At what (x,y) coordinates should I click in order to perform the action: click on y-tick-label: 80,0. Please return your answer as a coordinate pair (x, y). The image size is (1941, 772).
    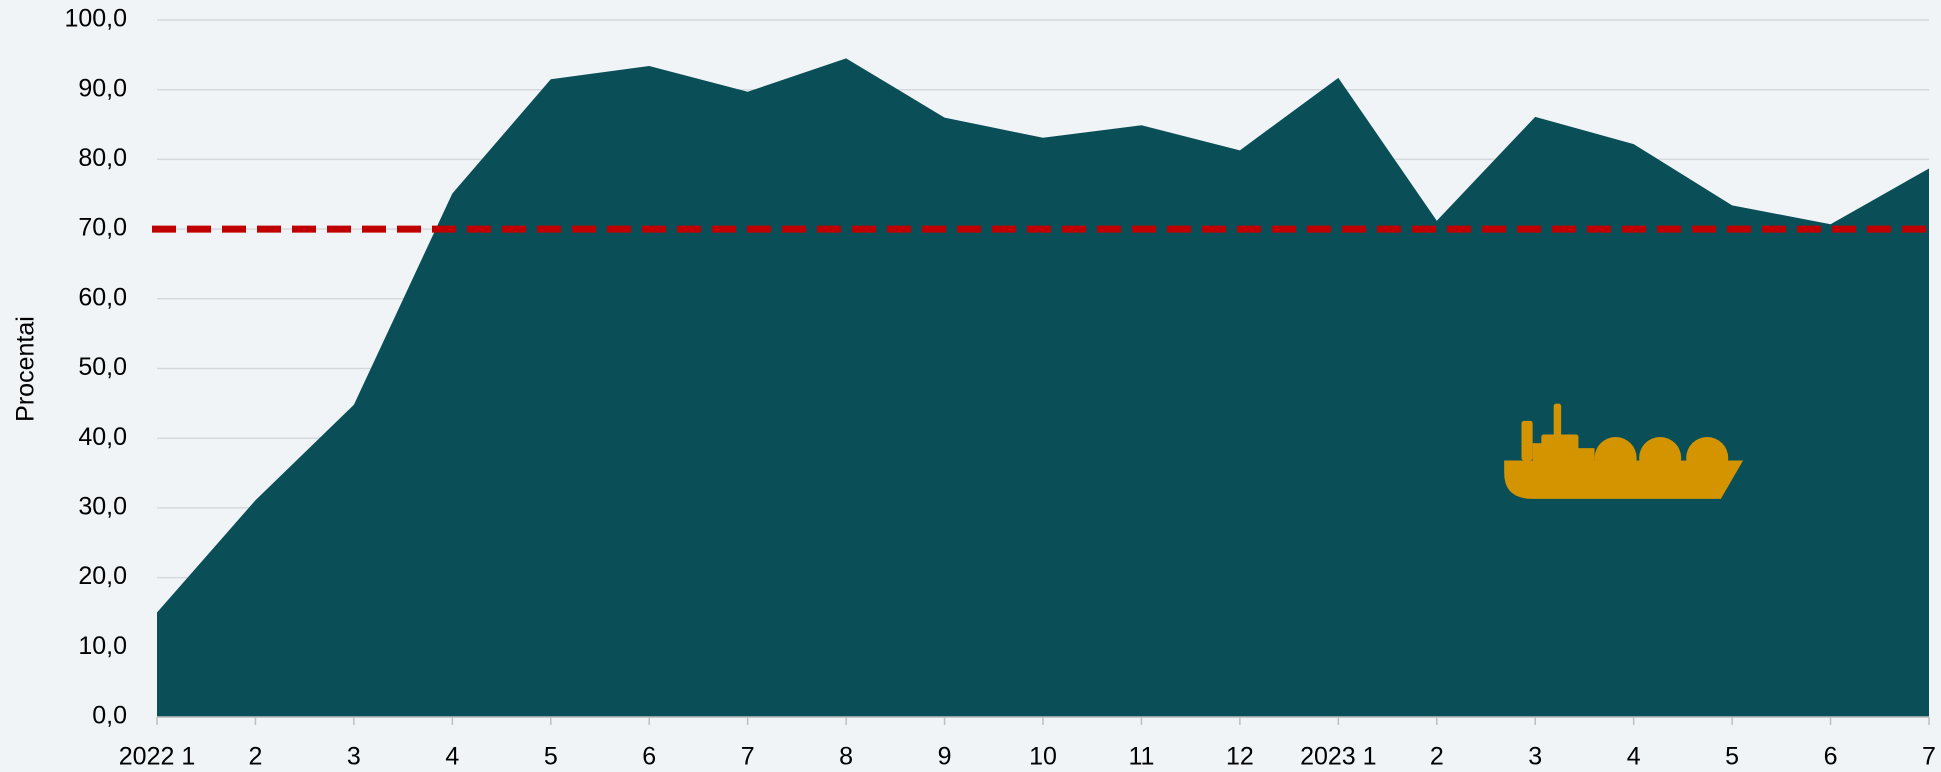
    Looking at the image, I should click on (102, 158).